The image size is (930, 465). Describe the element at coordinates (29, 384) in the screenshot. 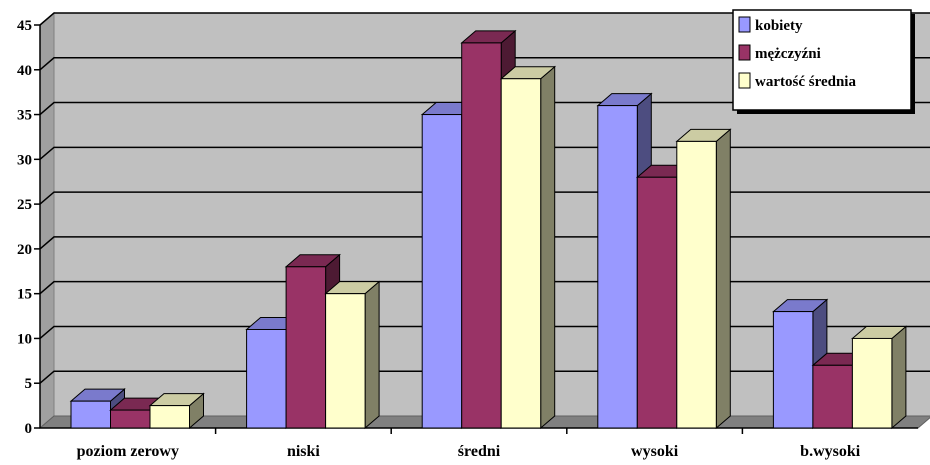

I see `y-tick-label: 5` at that location.